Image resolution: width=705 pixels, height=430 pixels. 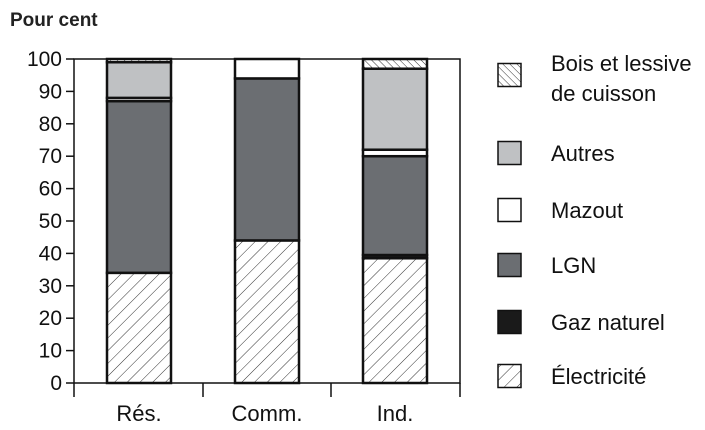 I want to click on legend-label: de cuisson, so click(x=603, y=93).